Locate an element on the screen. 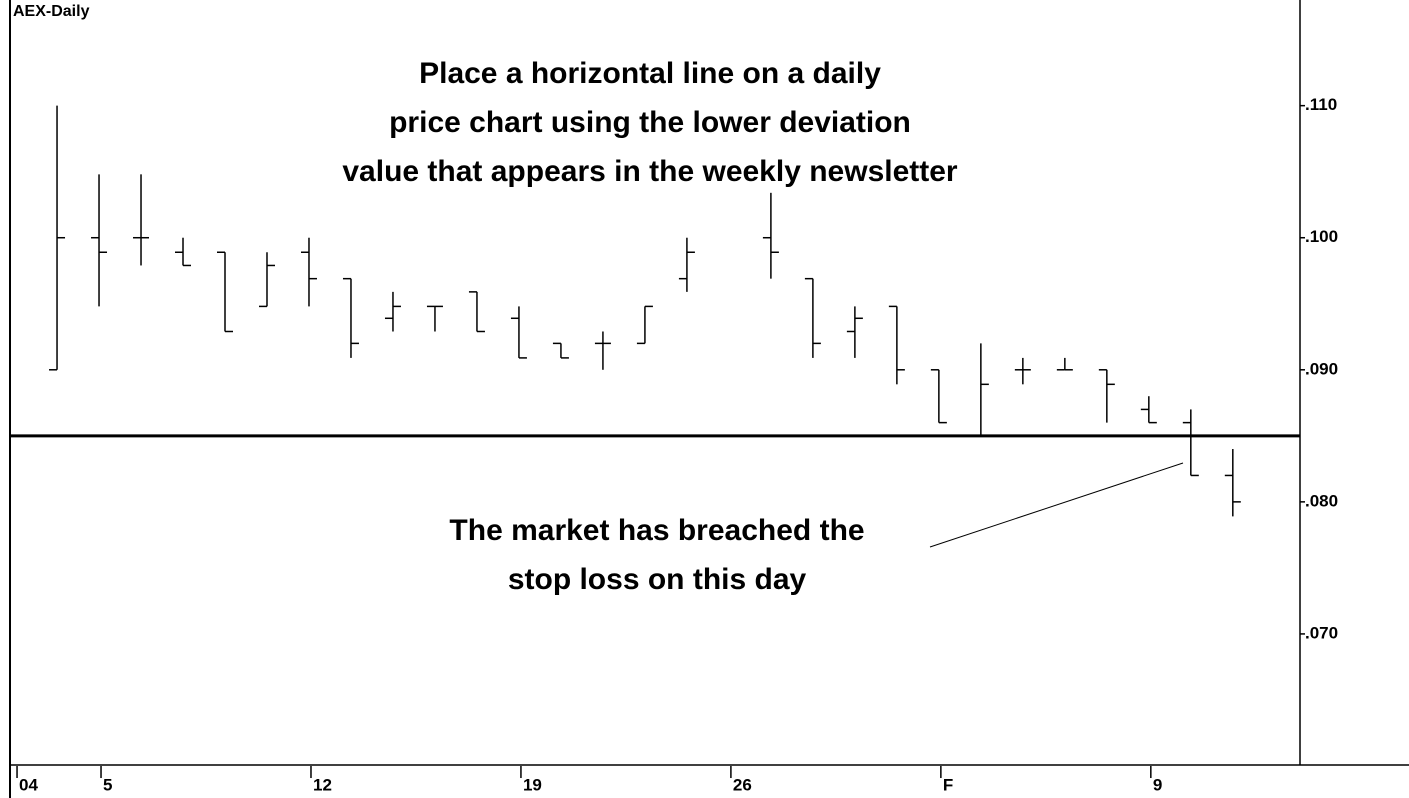  y-tick-label: .070 is located at coordinates (1321, 632).